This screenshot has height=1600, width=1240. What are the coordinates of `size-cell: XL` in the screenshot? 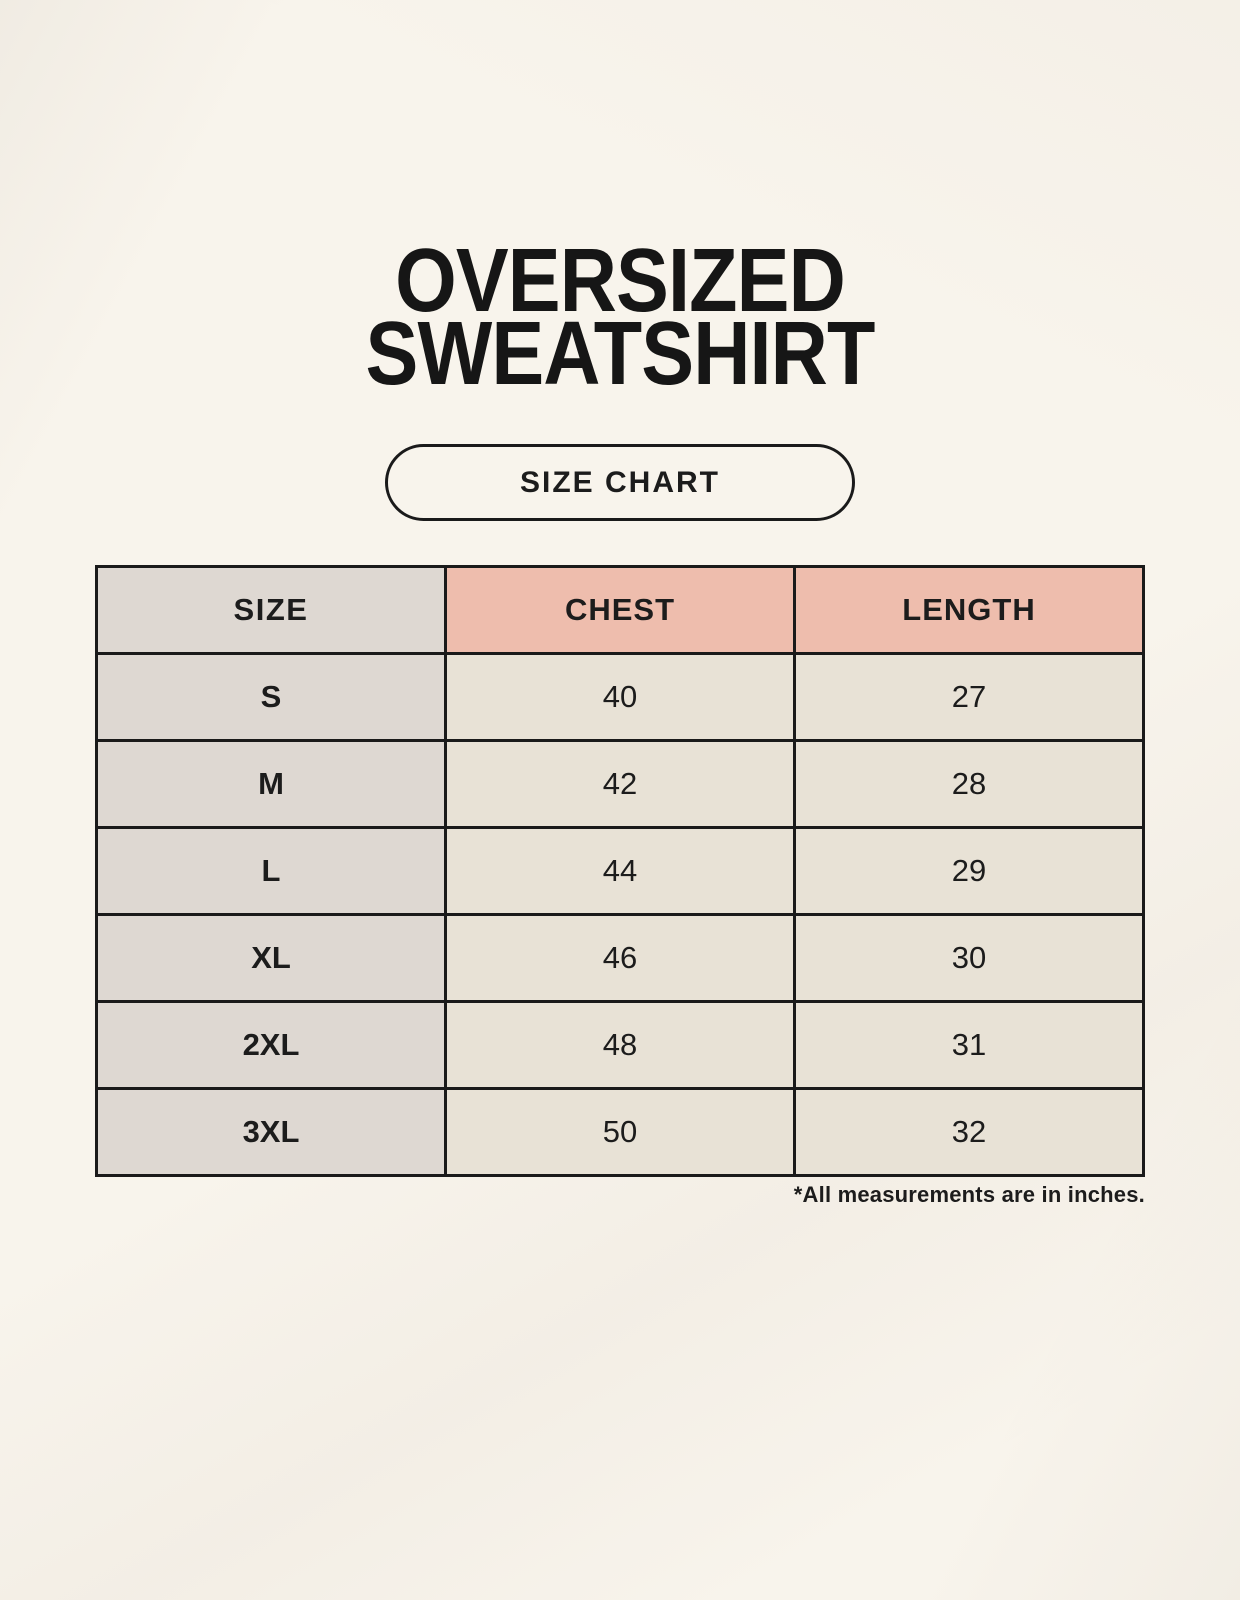 It's located at (271, 958).